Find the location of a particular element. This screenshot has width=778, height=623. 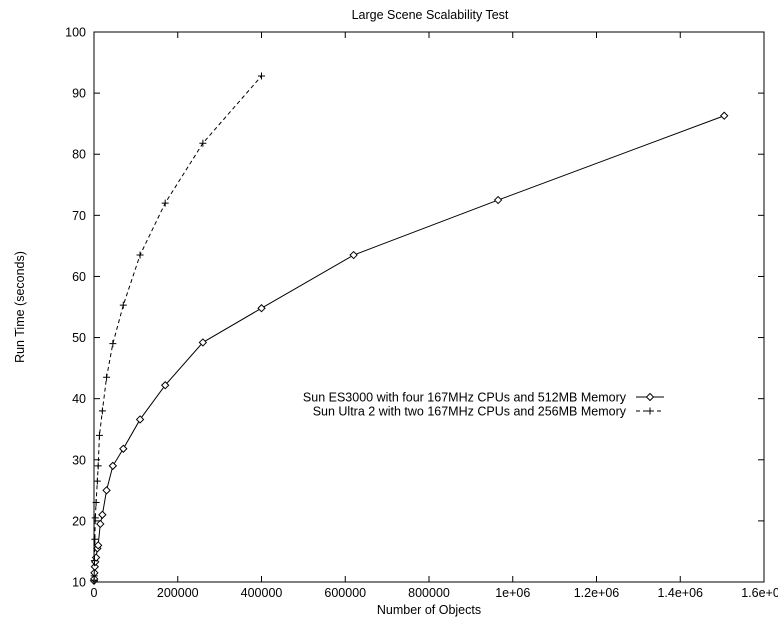

y-tick-label: 50 is located at coordinates (79, 338).